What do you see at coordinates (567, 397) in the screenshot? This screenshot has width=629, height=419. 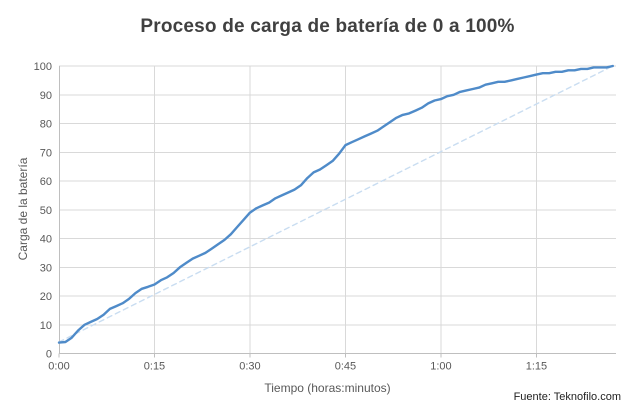 I see `source-credit: Fuente: Teknofilo.com` at bounding box center [567, 397].